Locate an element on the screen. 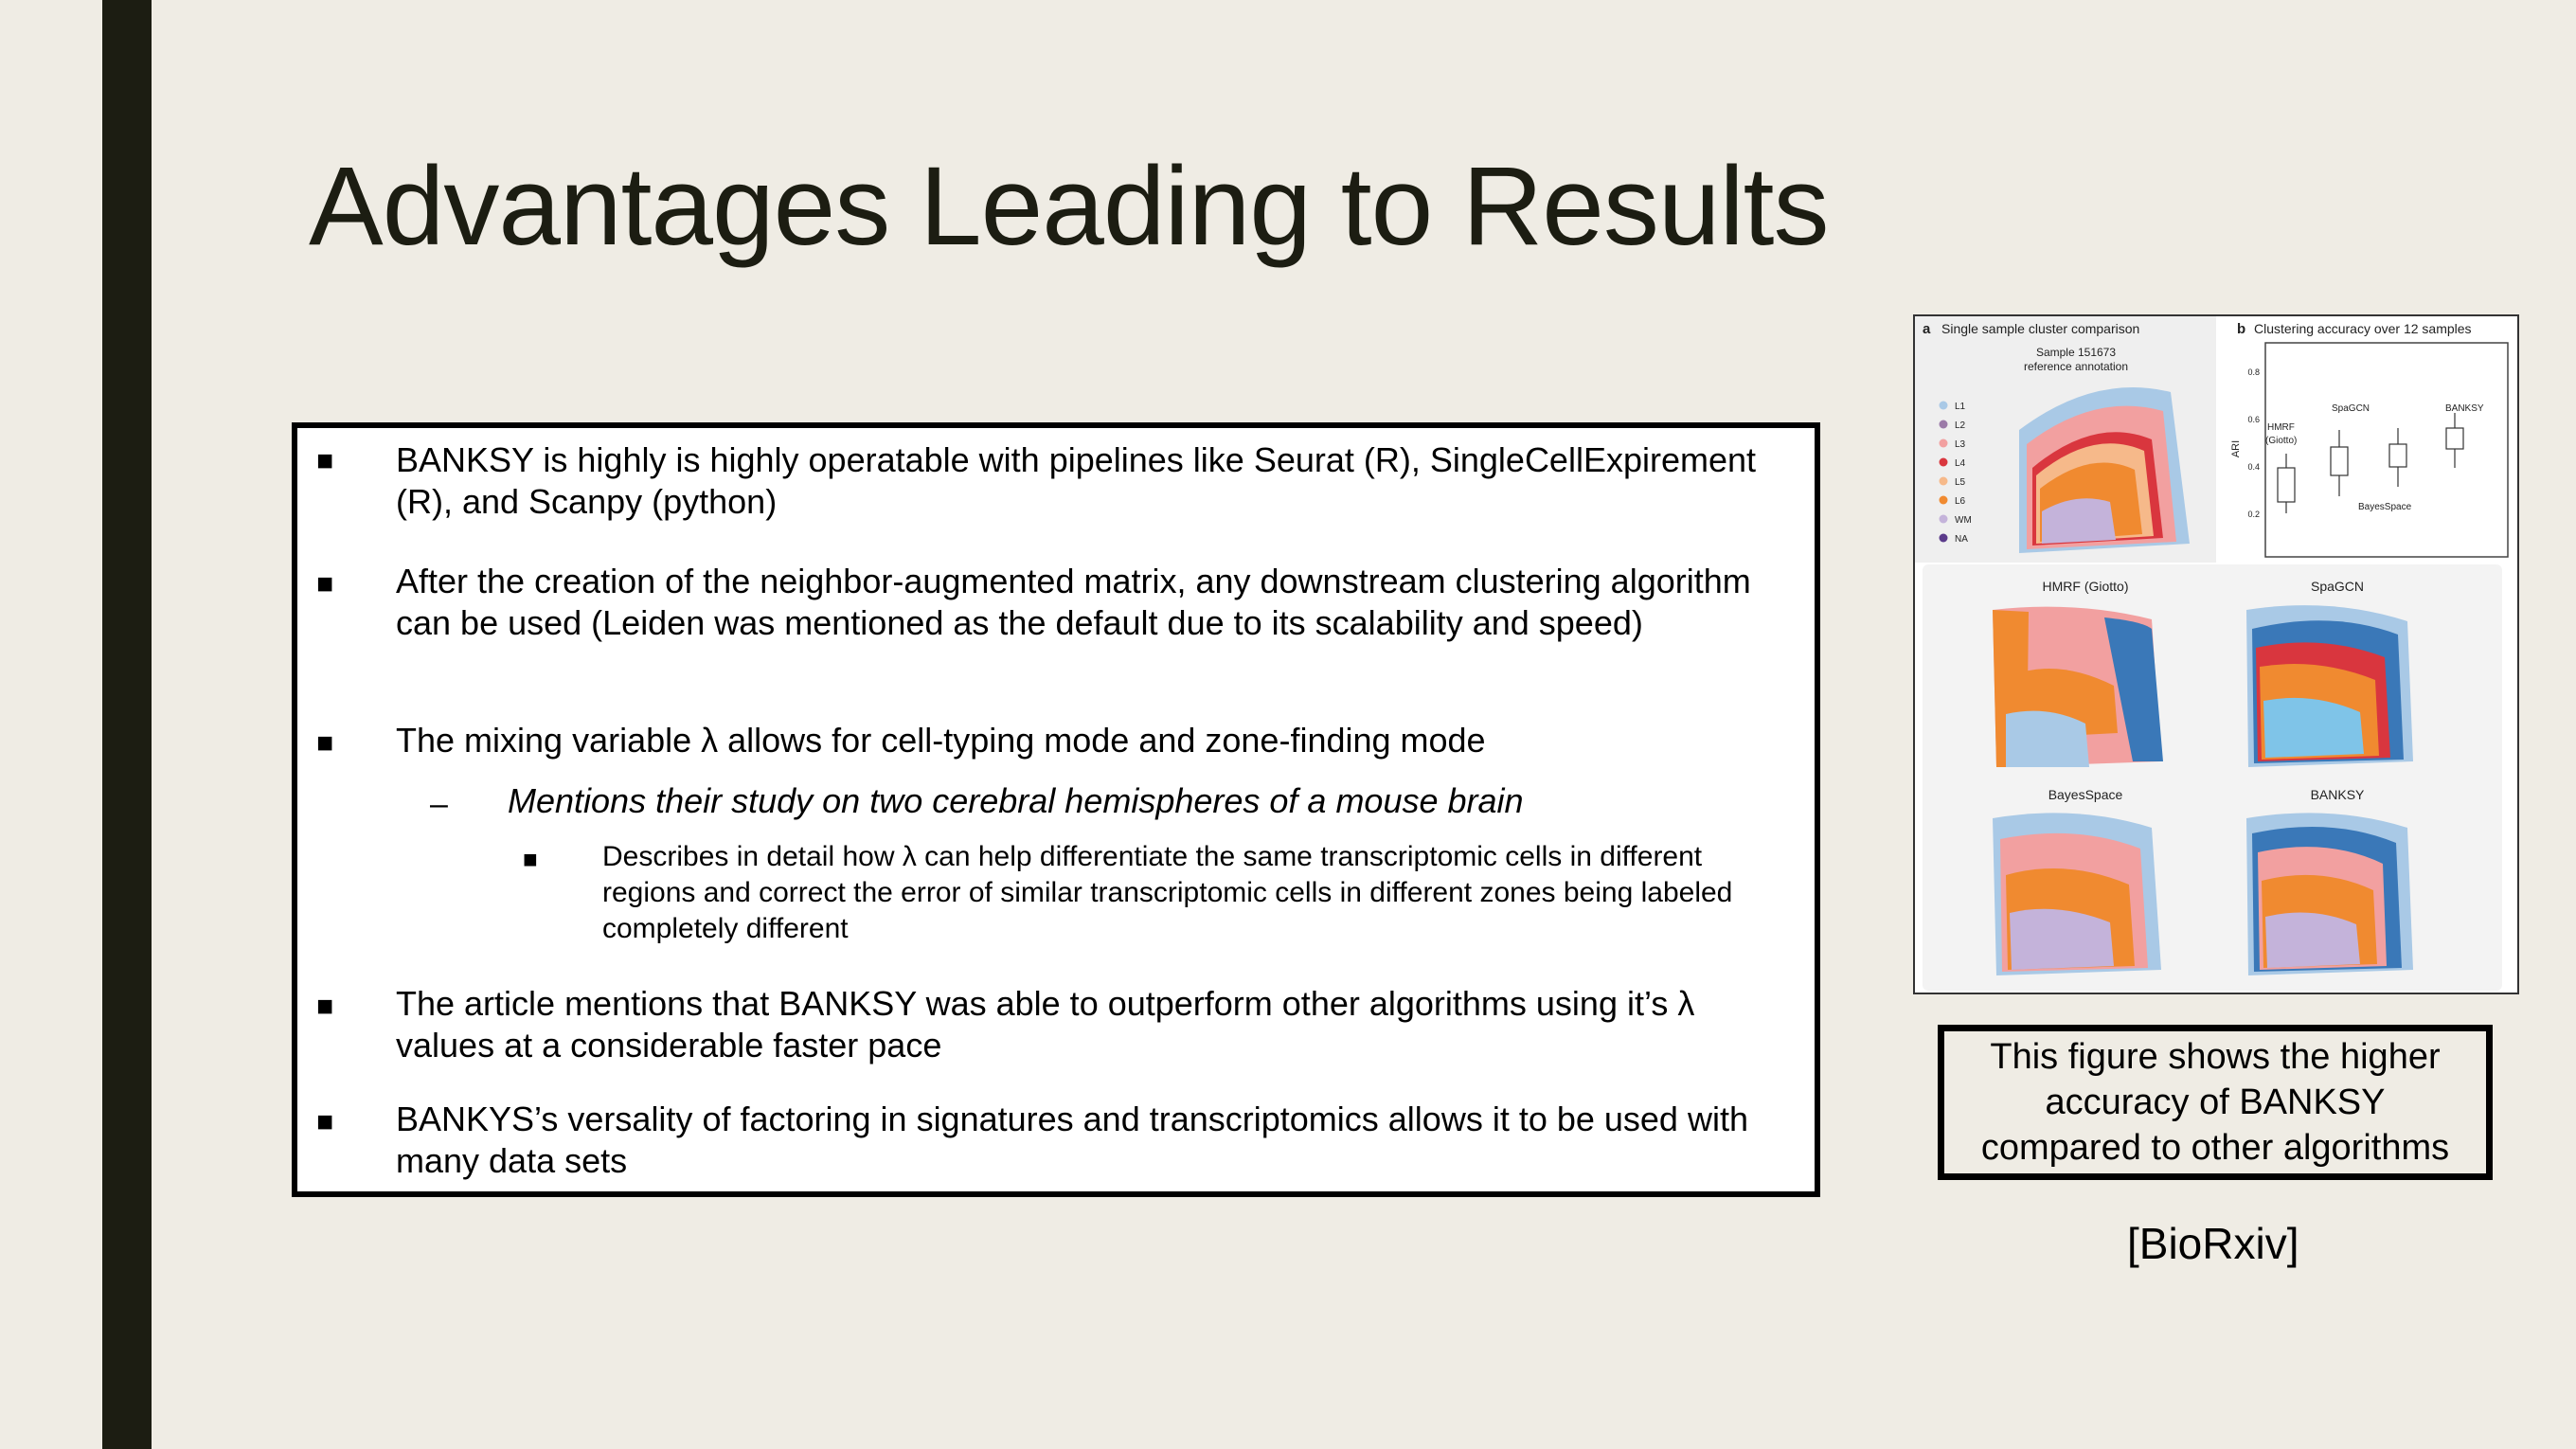 This screenshot has width=2576, height=1449. legend-label: L2 is located at coordinates (1960, 425).